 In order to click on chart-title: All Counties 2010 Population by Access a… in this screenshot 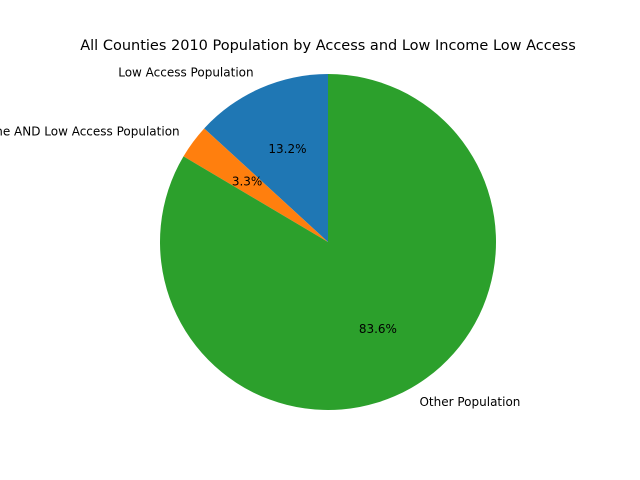, I will do `click(328, 46)`.